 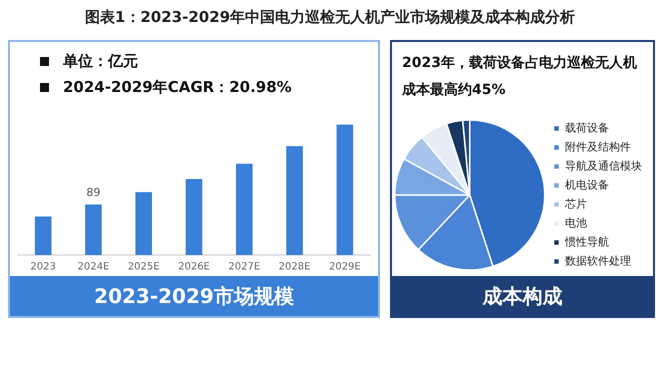 What do you see at coordinates (603, 165) in the screenshot?
I see `legend-label: 导航及通信模块` at bounding box center [603, 165].